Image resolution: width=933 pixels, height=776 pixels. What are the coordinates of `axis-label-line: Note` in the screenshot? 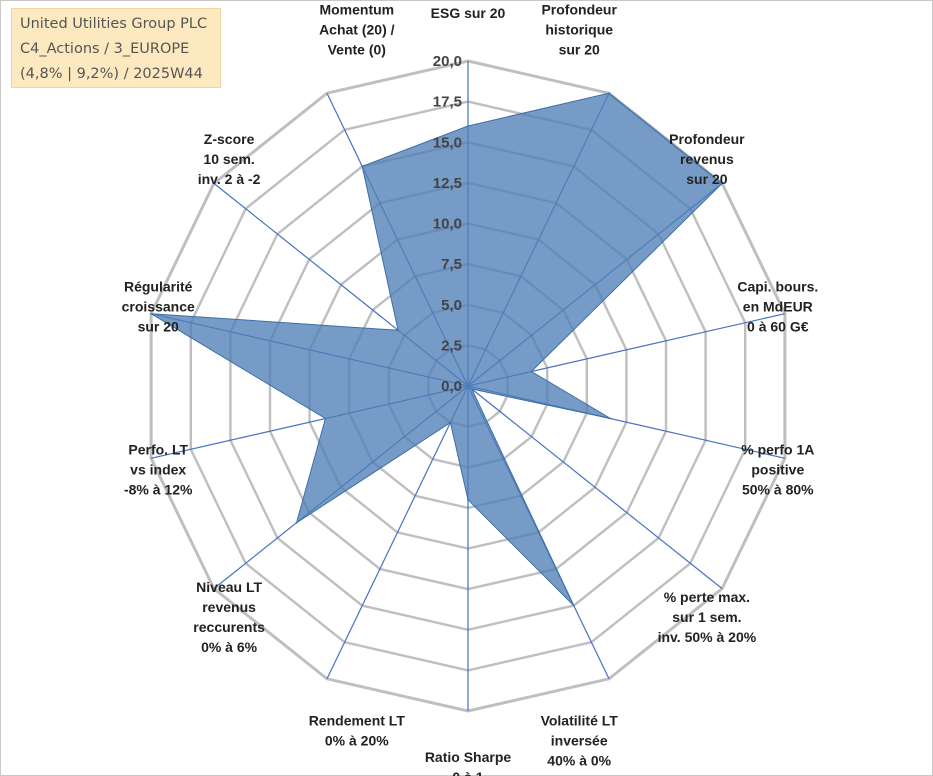 It's located at (467, 0).